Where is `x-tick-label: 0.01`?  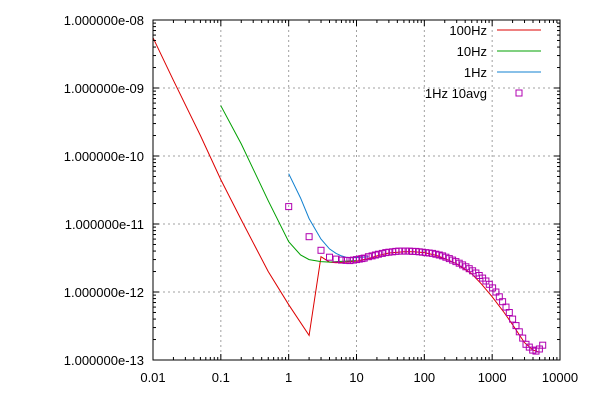 x-tick-label: 0.01 is located at coordinates (152, 377).